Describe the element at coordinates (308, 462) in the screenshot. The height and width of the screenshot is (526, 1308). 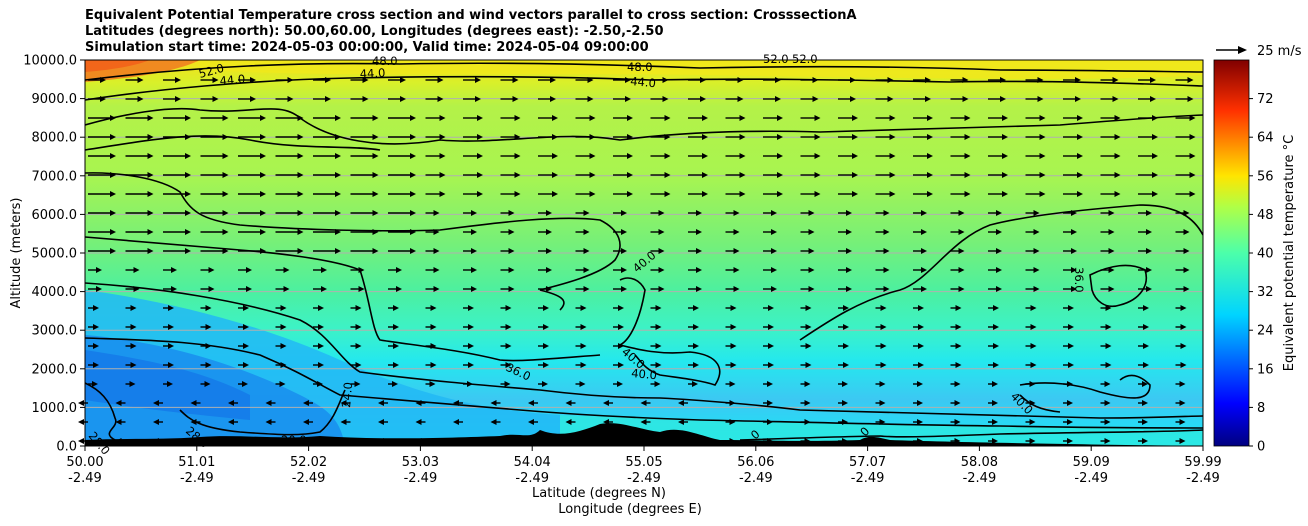
I see `x-tick-label-lat: 52.02` at that location.